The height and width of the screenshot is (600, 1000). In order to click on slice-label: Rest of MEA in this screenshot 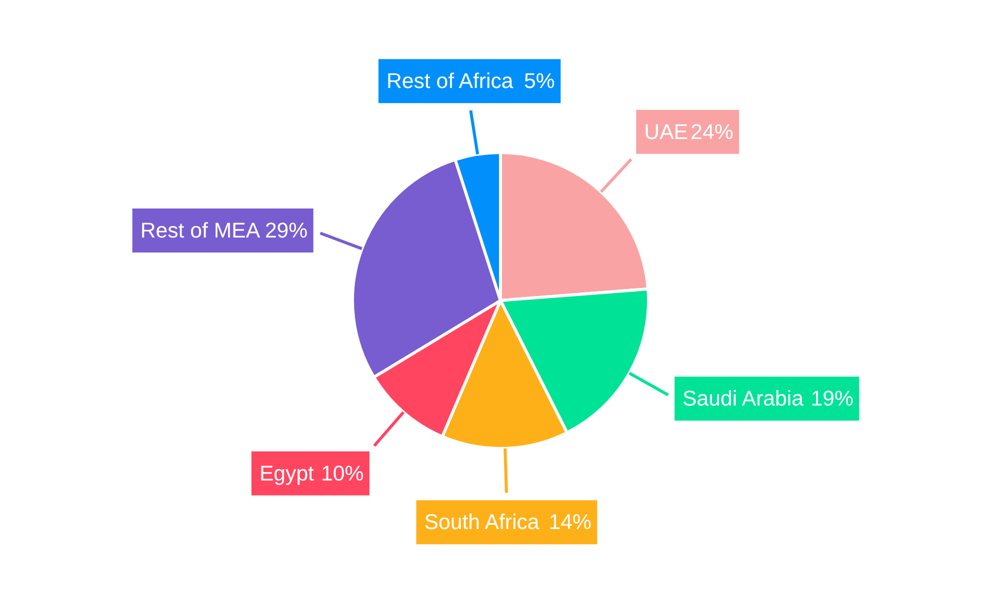, I will do `click(200, 230)`.